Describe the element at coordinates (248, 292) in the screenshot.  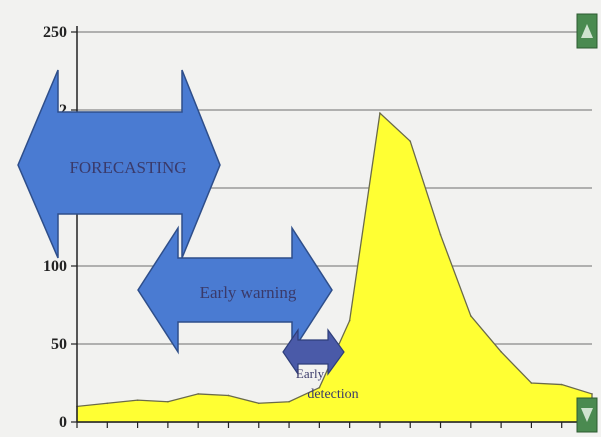
I see `early-warning-label: Early warning` at that location.